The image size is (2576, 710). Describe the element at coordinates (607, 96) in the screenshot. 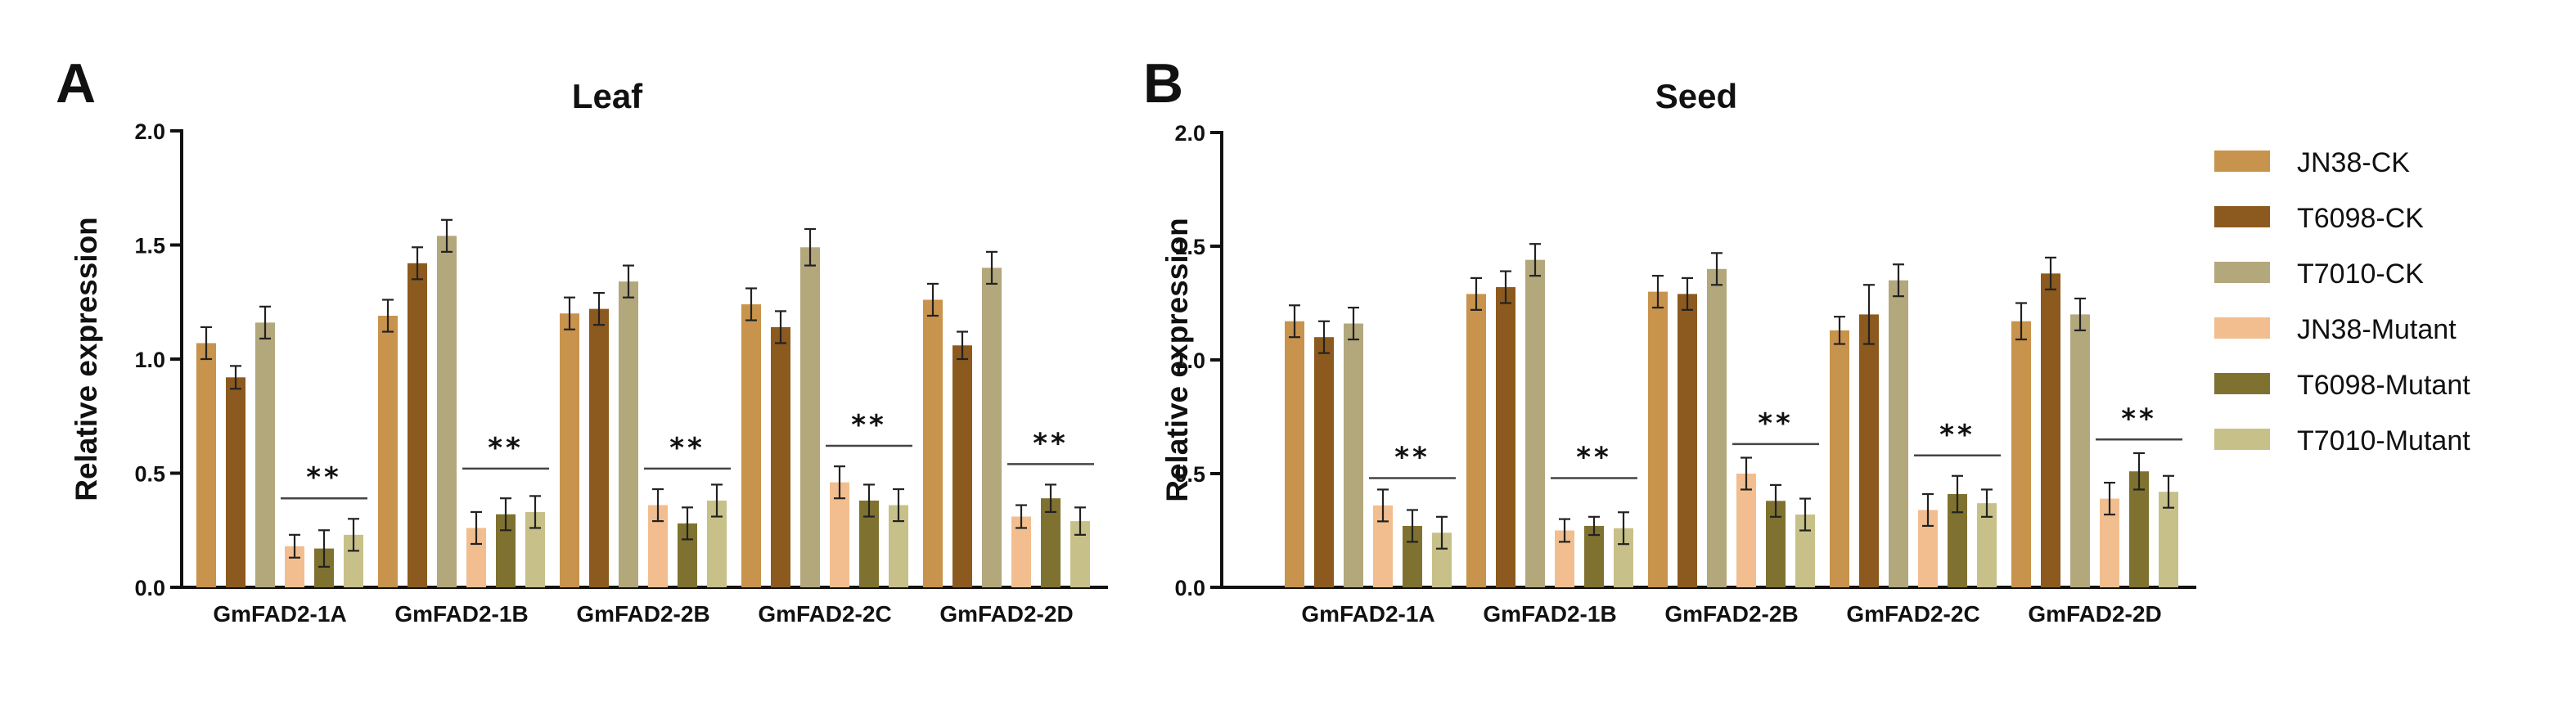

I see `chart-title-leaf: Leaf` at that location.